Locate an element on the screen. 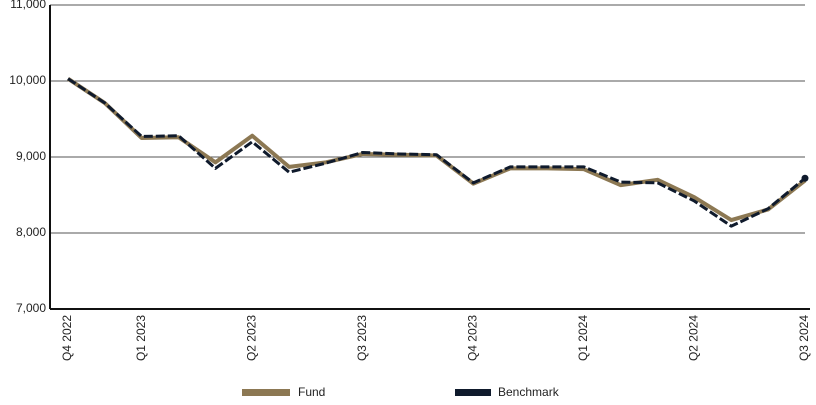 The height and width of the screenshot is (405, 816). end-point is located at coordinates (805, 178).